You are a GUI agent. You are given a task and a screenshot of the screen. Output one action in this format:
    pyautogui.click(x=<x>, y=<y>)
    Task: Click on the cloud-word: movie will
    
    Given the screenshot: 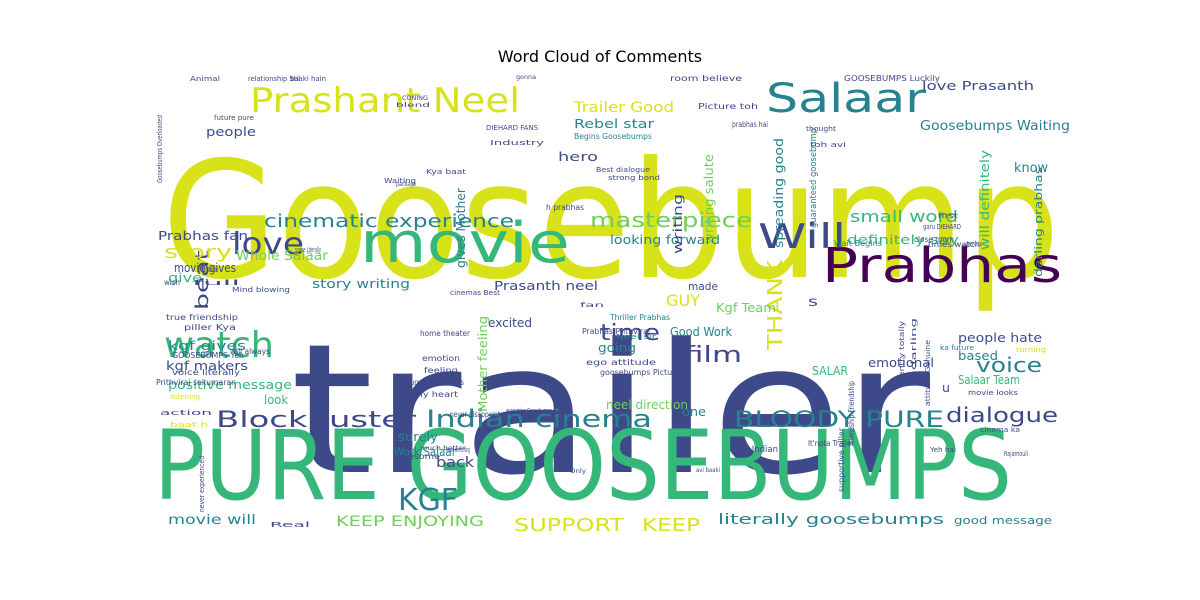 What is the action you would take?
    pyautogui.click(x=212, y=520)
    